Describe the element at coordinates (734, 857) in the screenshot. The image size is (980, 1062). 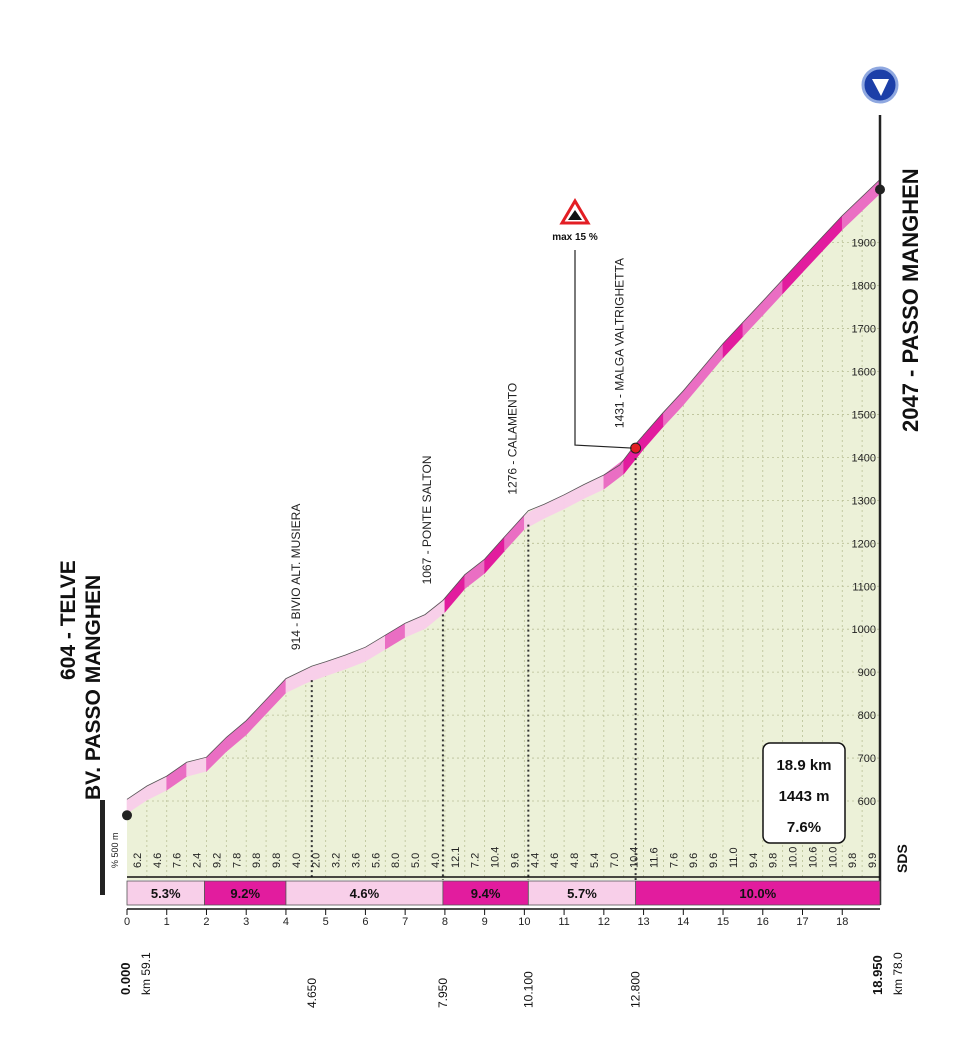
I see `km-gradient-value: 11.0` at that location.